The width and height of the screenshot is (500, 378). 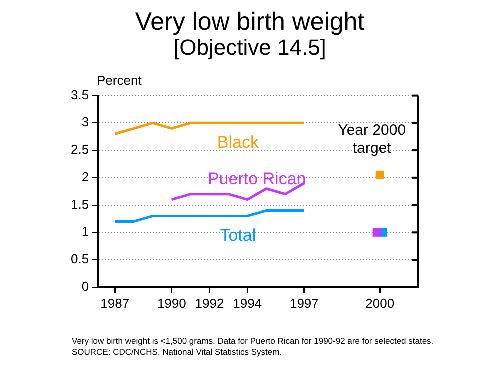 I want to click on series-label: Black, so click(x=238, y=142).